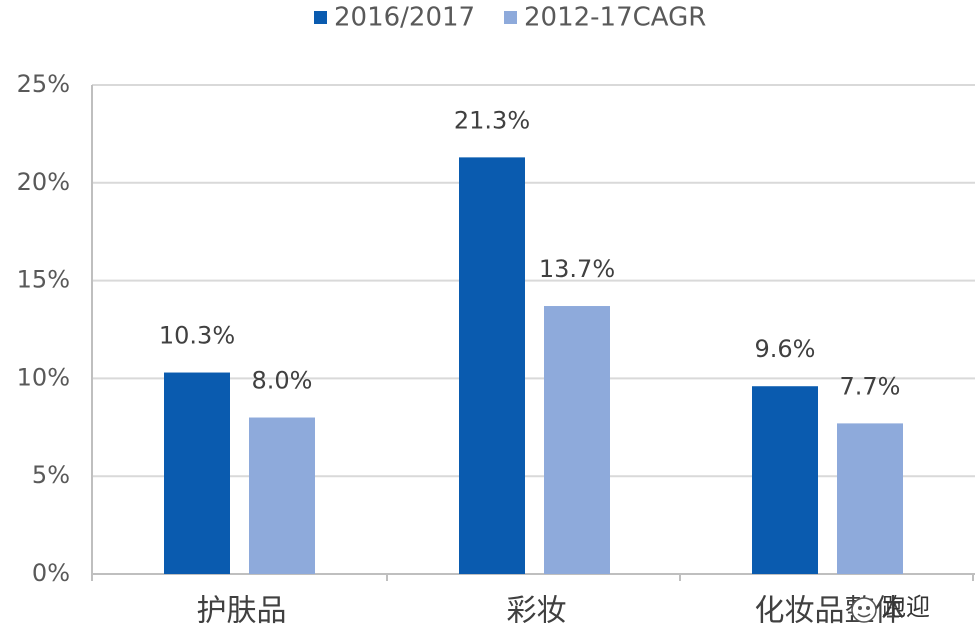  Describe the element at coordinates (537, 611) in the screenshot. I see `category-label: 彩妆` at that location.